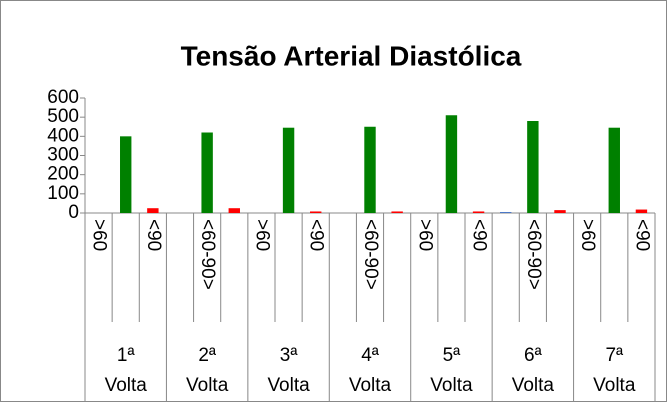 The image size is (667, 402). I want to click on group-label: 2ª Volta, so click(207, 370).